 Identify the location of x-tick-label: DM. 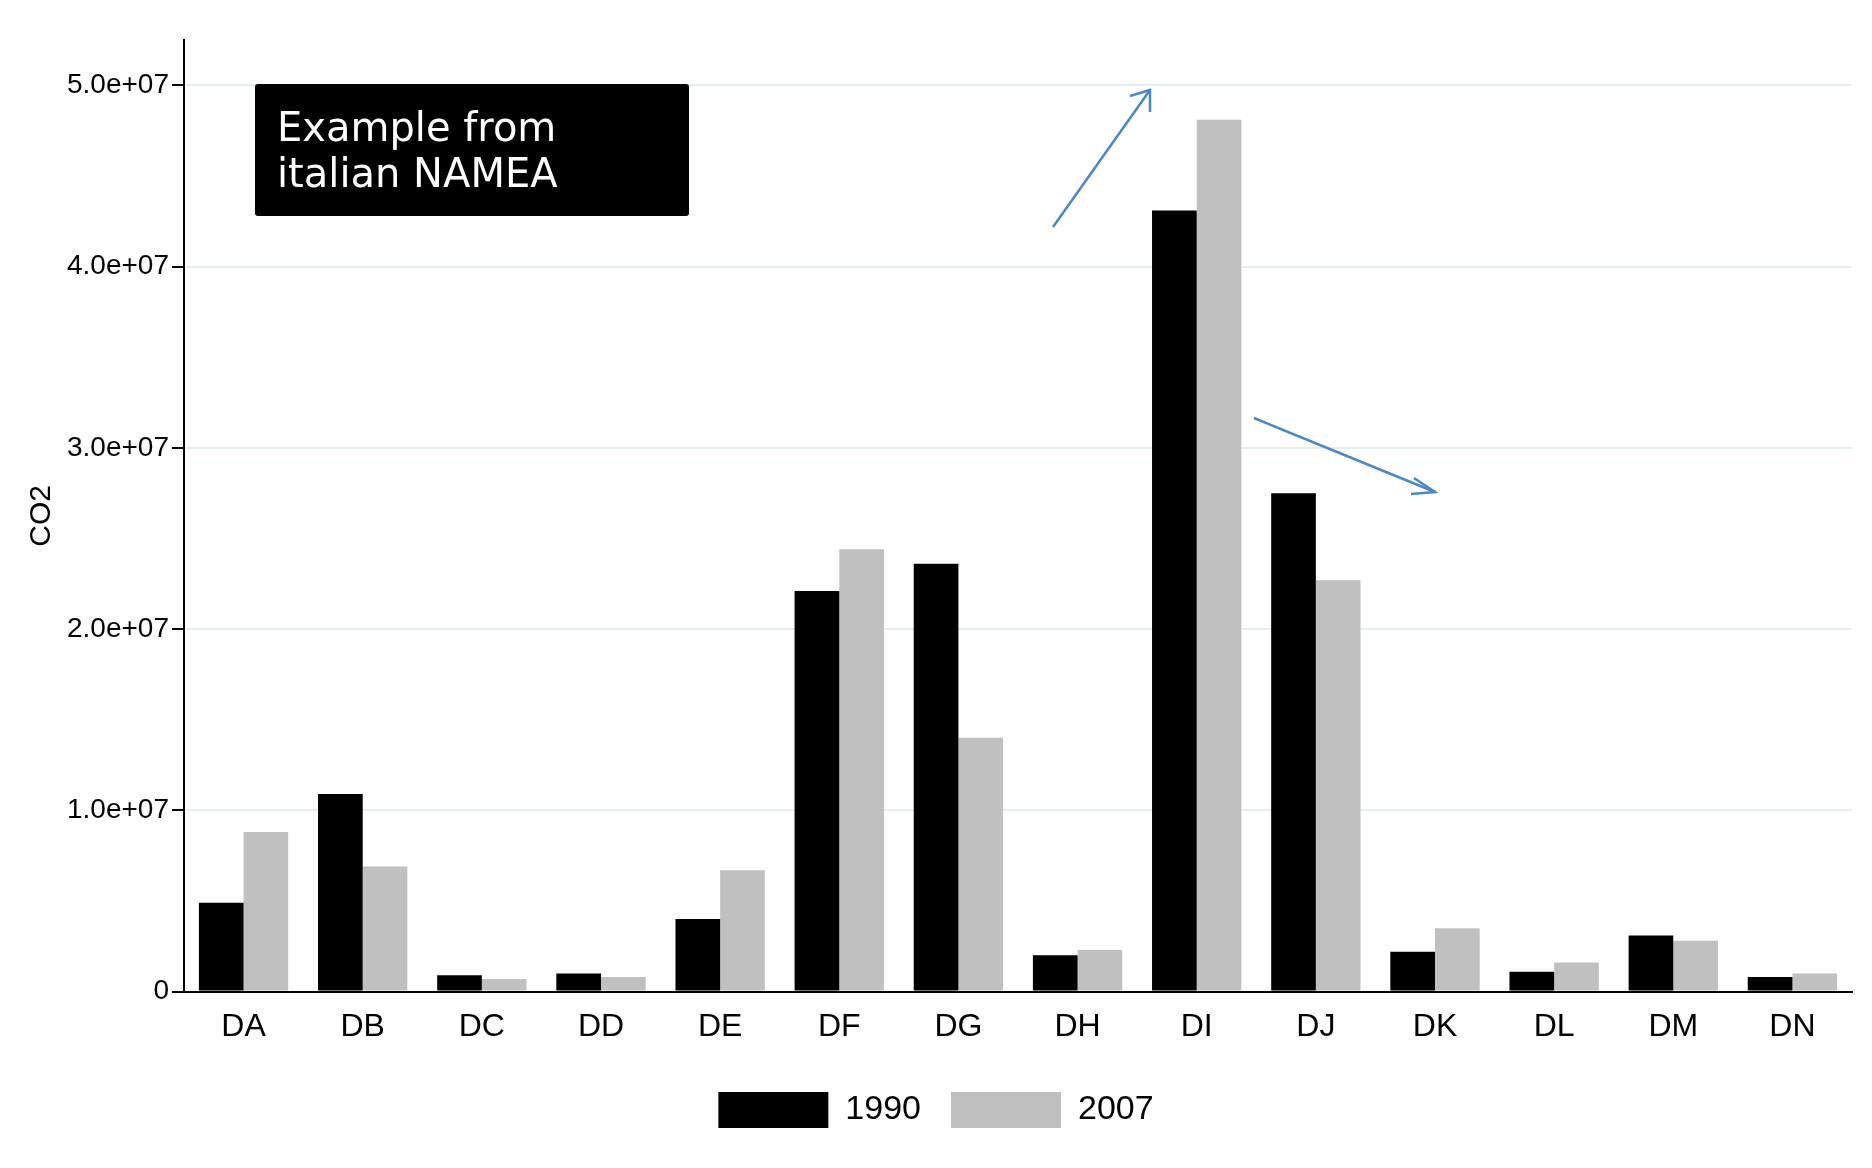
(1673, 1024).